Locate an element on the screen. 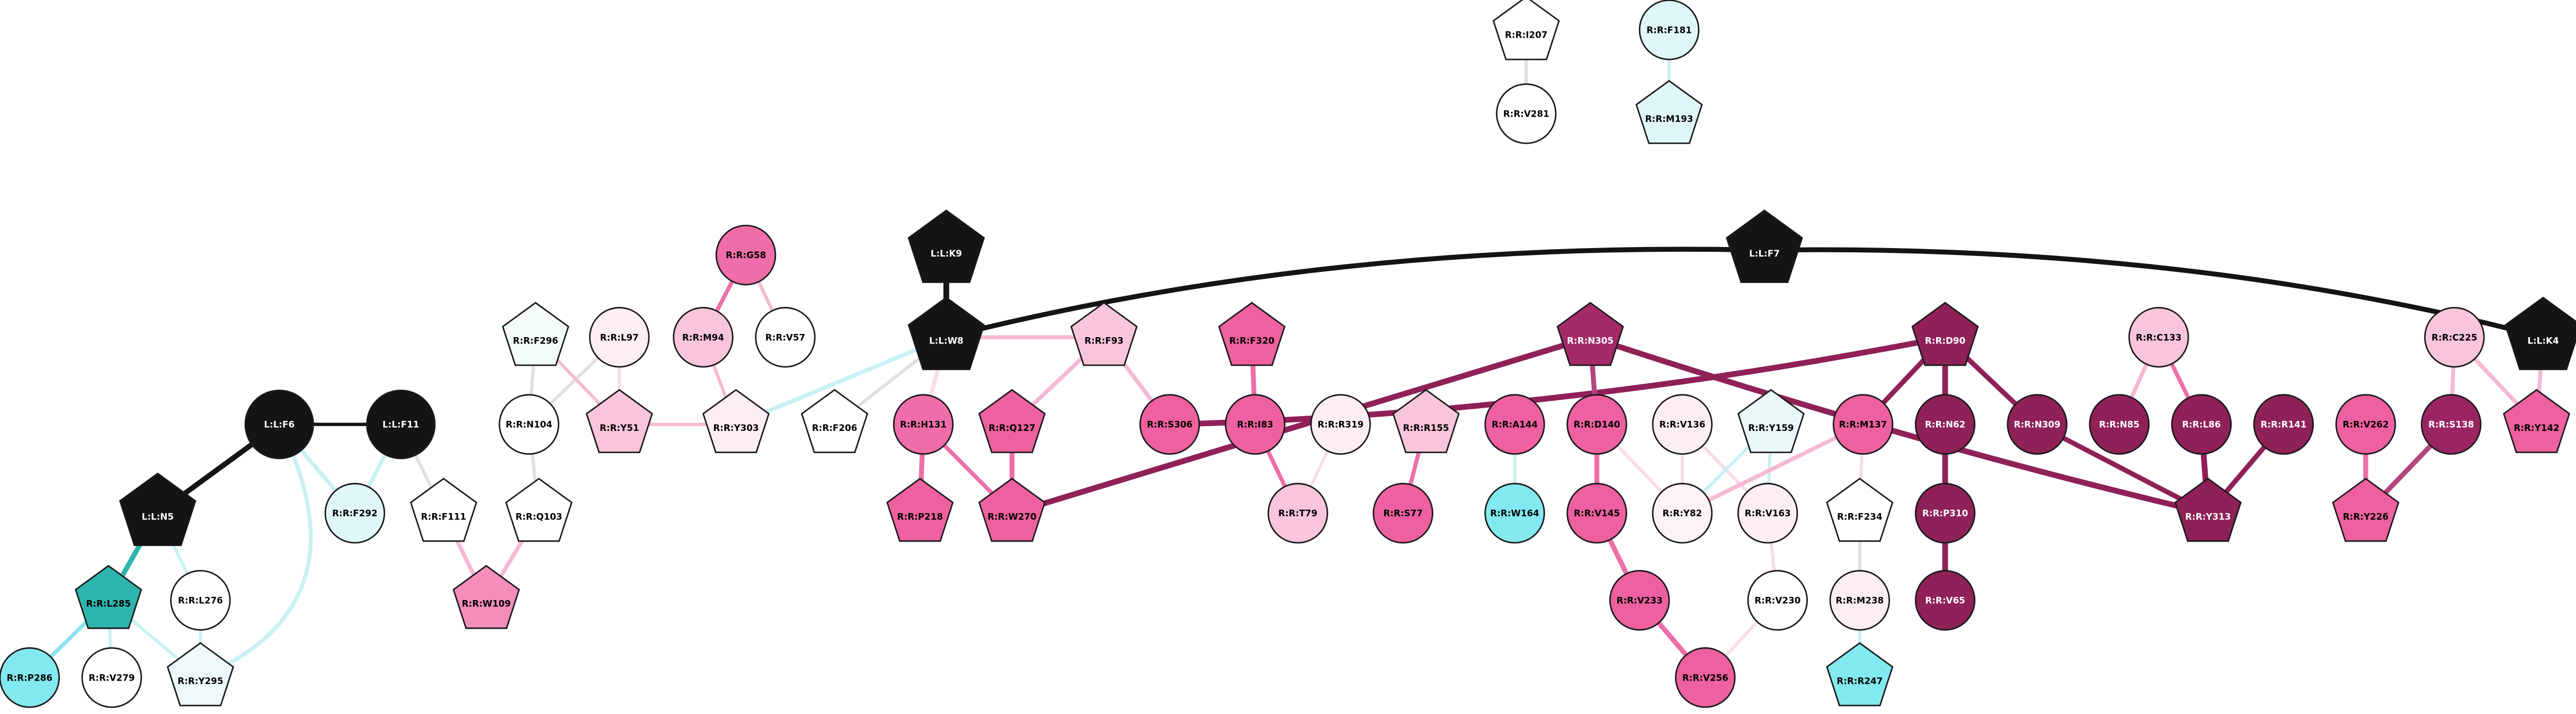  node-R:R:T79: R:R:T79 is located at coordinates (1298, 513).